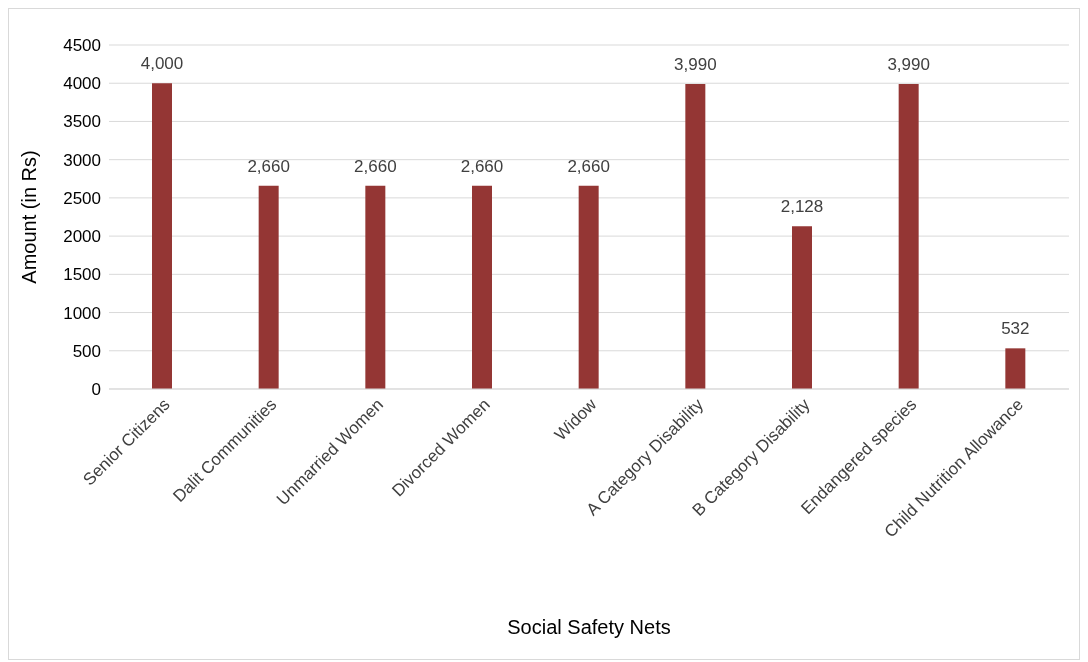 This screenshot has width=1088, height=662. Describe the element at coordinates (82, 313) in the screenshot. I see `y-tick-label: 1000` at that location.